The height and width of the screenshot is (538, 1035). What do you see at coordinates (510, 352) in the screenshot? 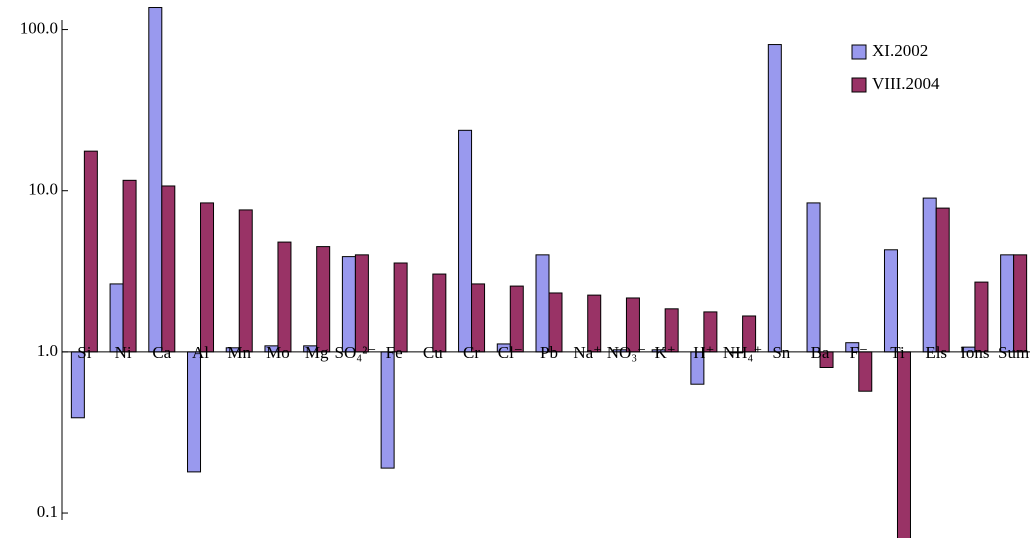
I see `x-tick-label: Cl⁻` at bounding box center [510, 352].